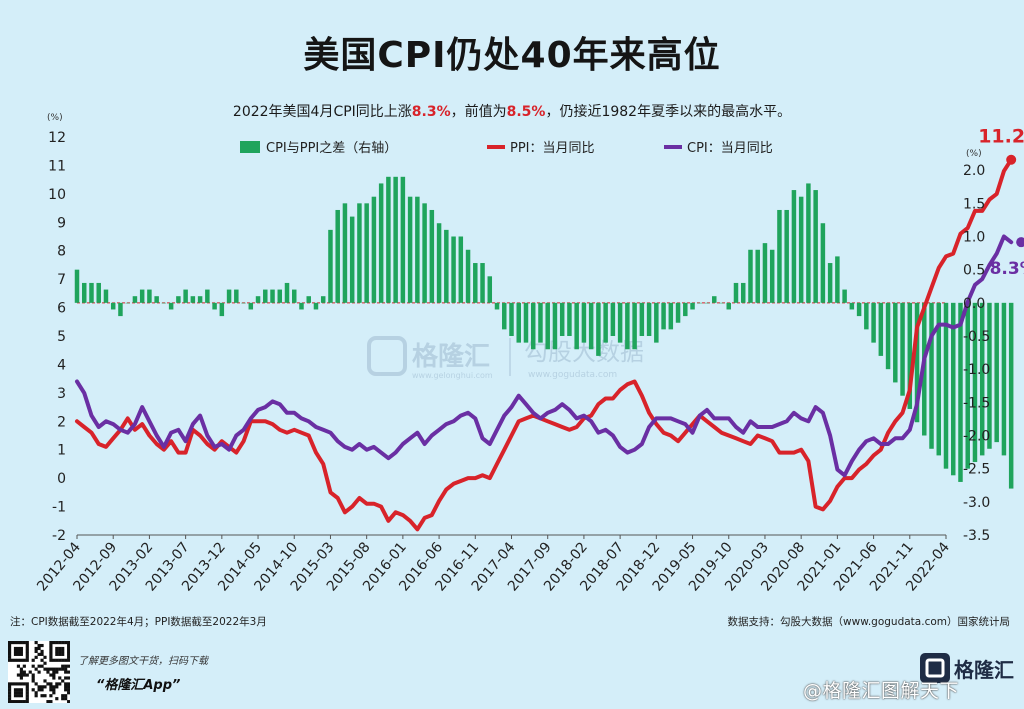 This screenshot has width=1024, height=709. What do you see at coordinates (1007, 269) in the screenshot?
I see `cpi-end-label: 8.3%` at bounding box center [1007, 269].